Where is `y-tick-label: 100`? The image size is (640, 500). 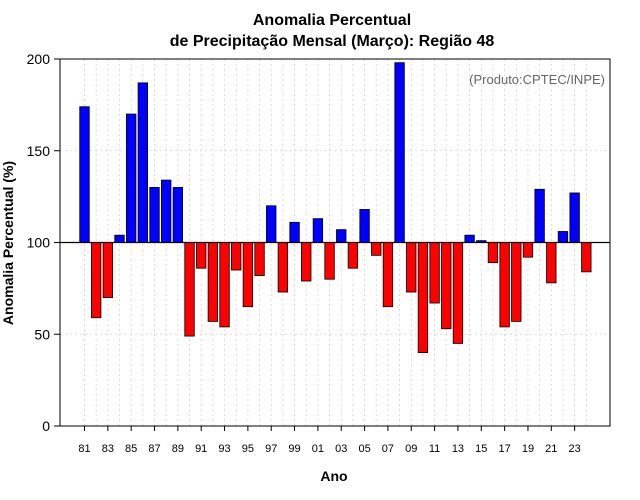 y-tick-label: 100 is located at coordinates (39, 243).